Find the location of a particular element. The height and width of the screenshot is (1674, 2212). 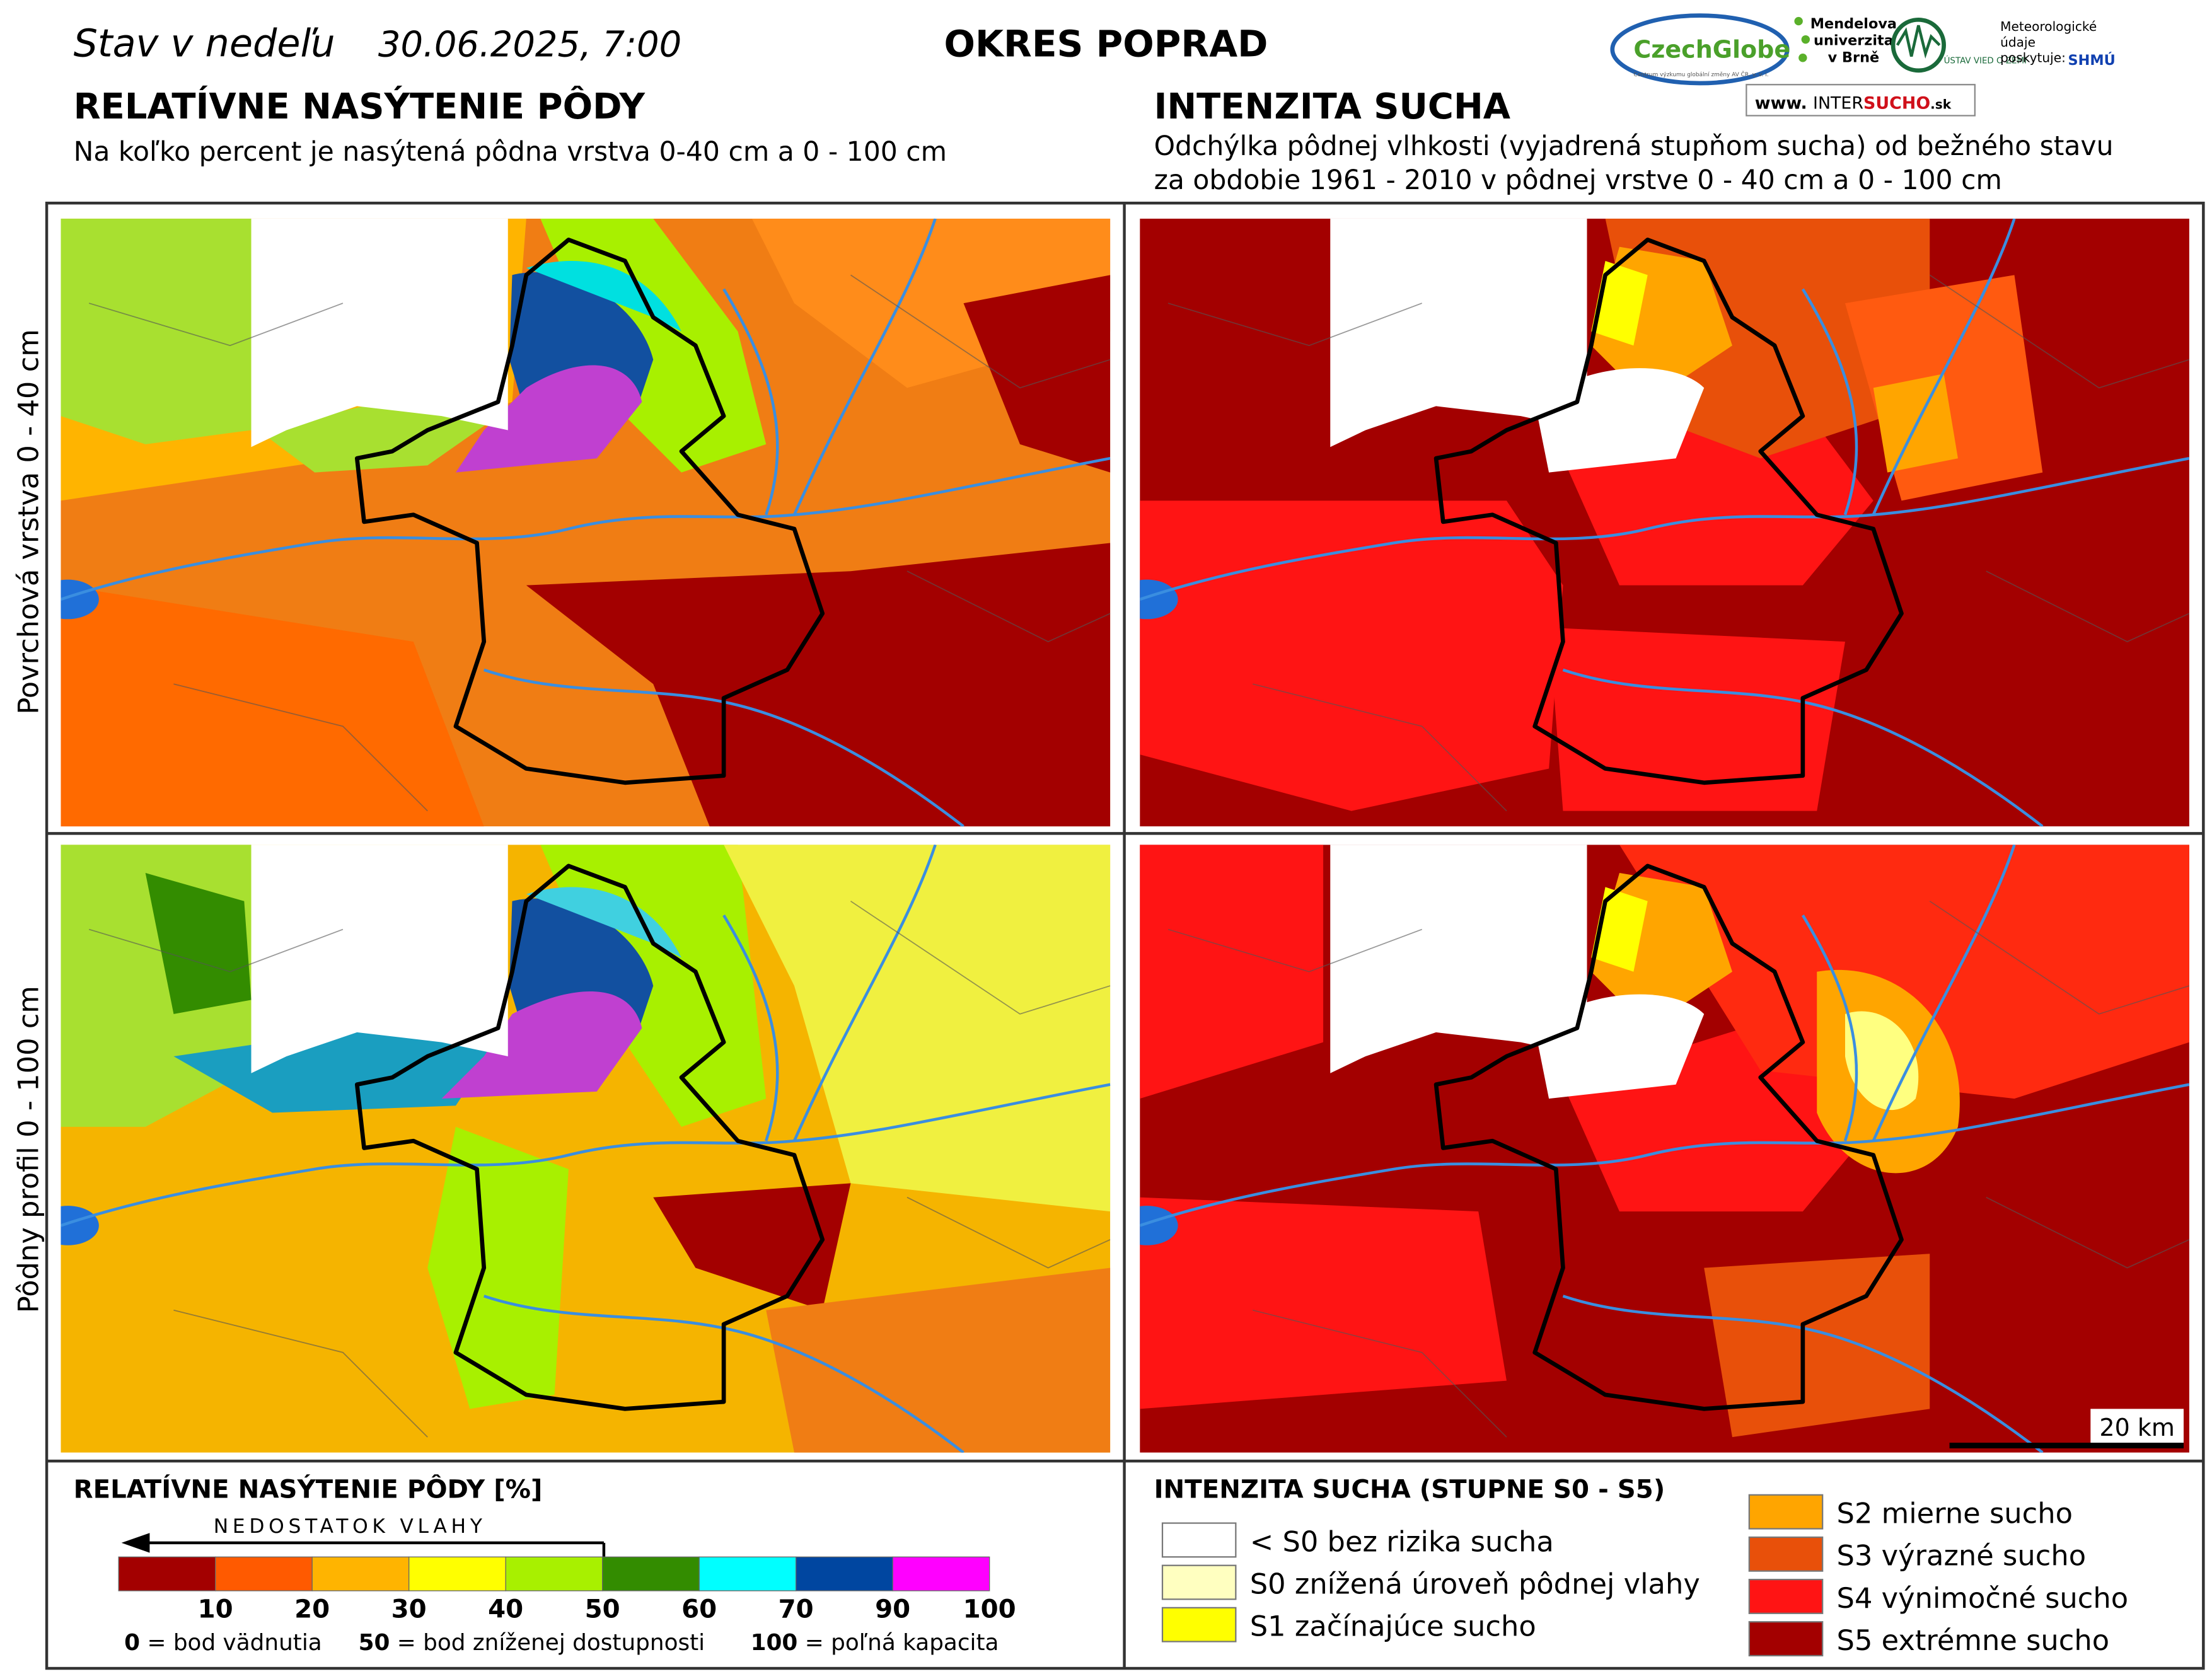

logo-meteo: údaje is located at coordinates (2017, 42).